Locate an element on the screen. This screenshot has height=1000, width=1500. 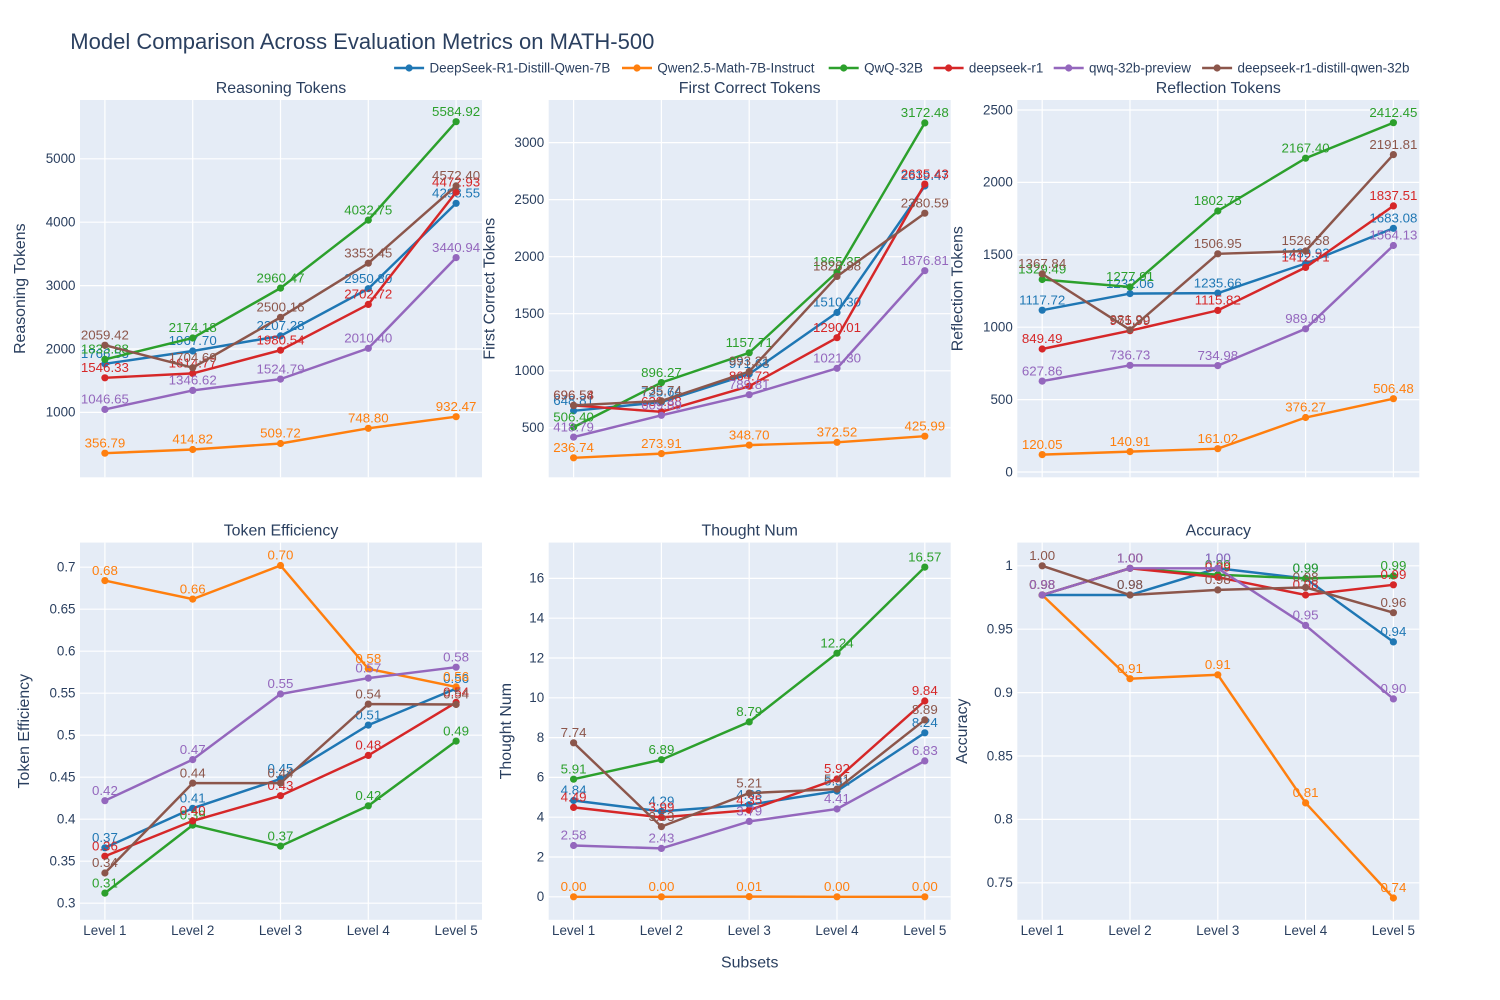
svg-text: 1704.69 is located at coordinates (193, 357).